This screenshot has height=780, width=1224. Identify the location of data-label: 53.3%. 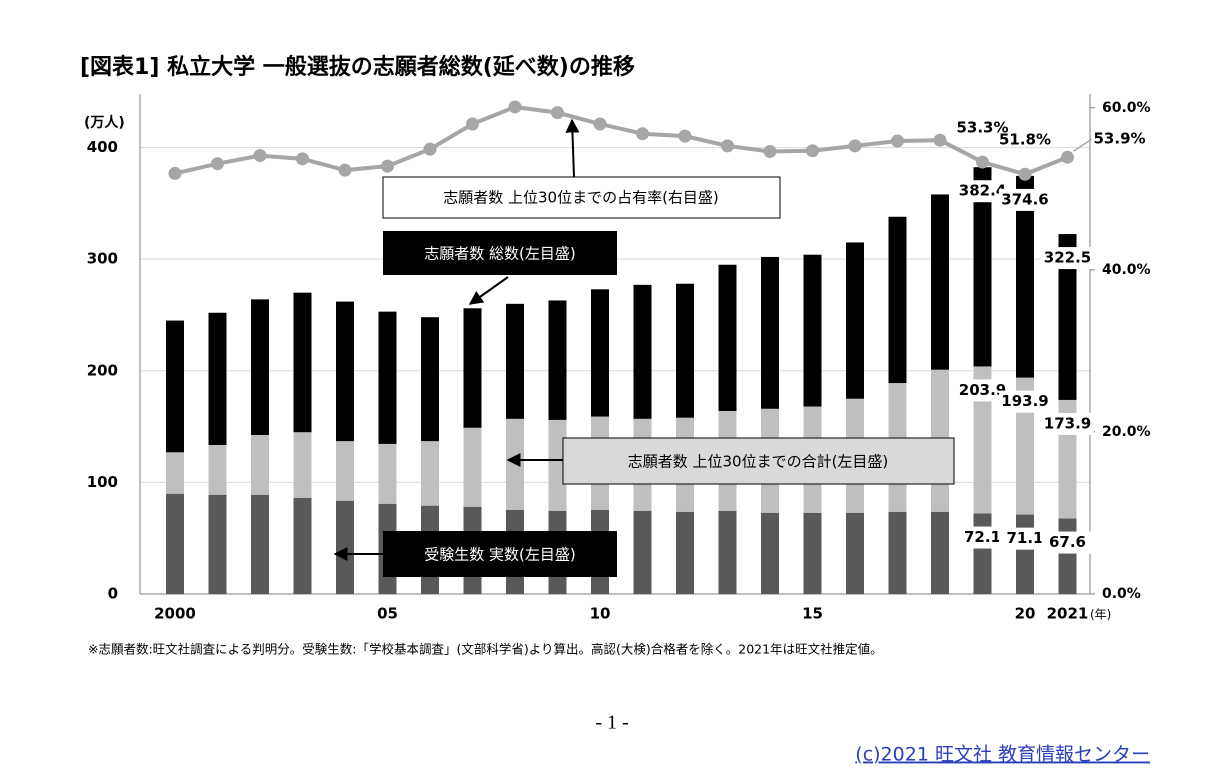
(982, 128).